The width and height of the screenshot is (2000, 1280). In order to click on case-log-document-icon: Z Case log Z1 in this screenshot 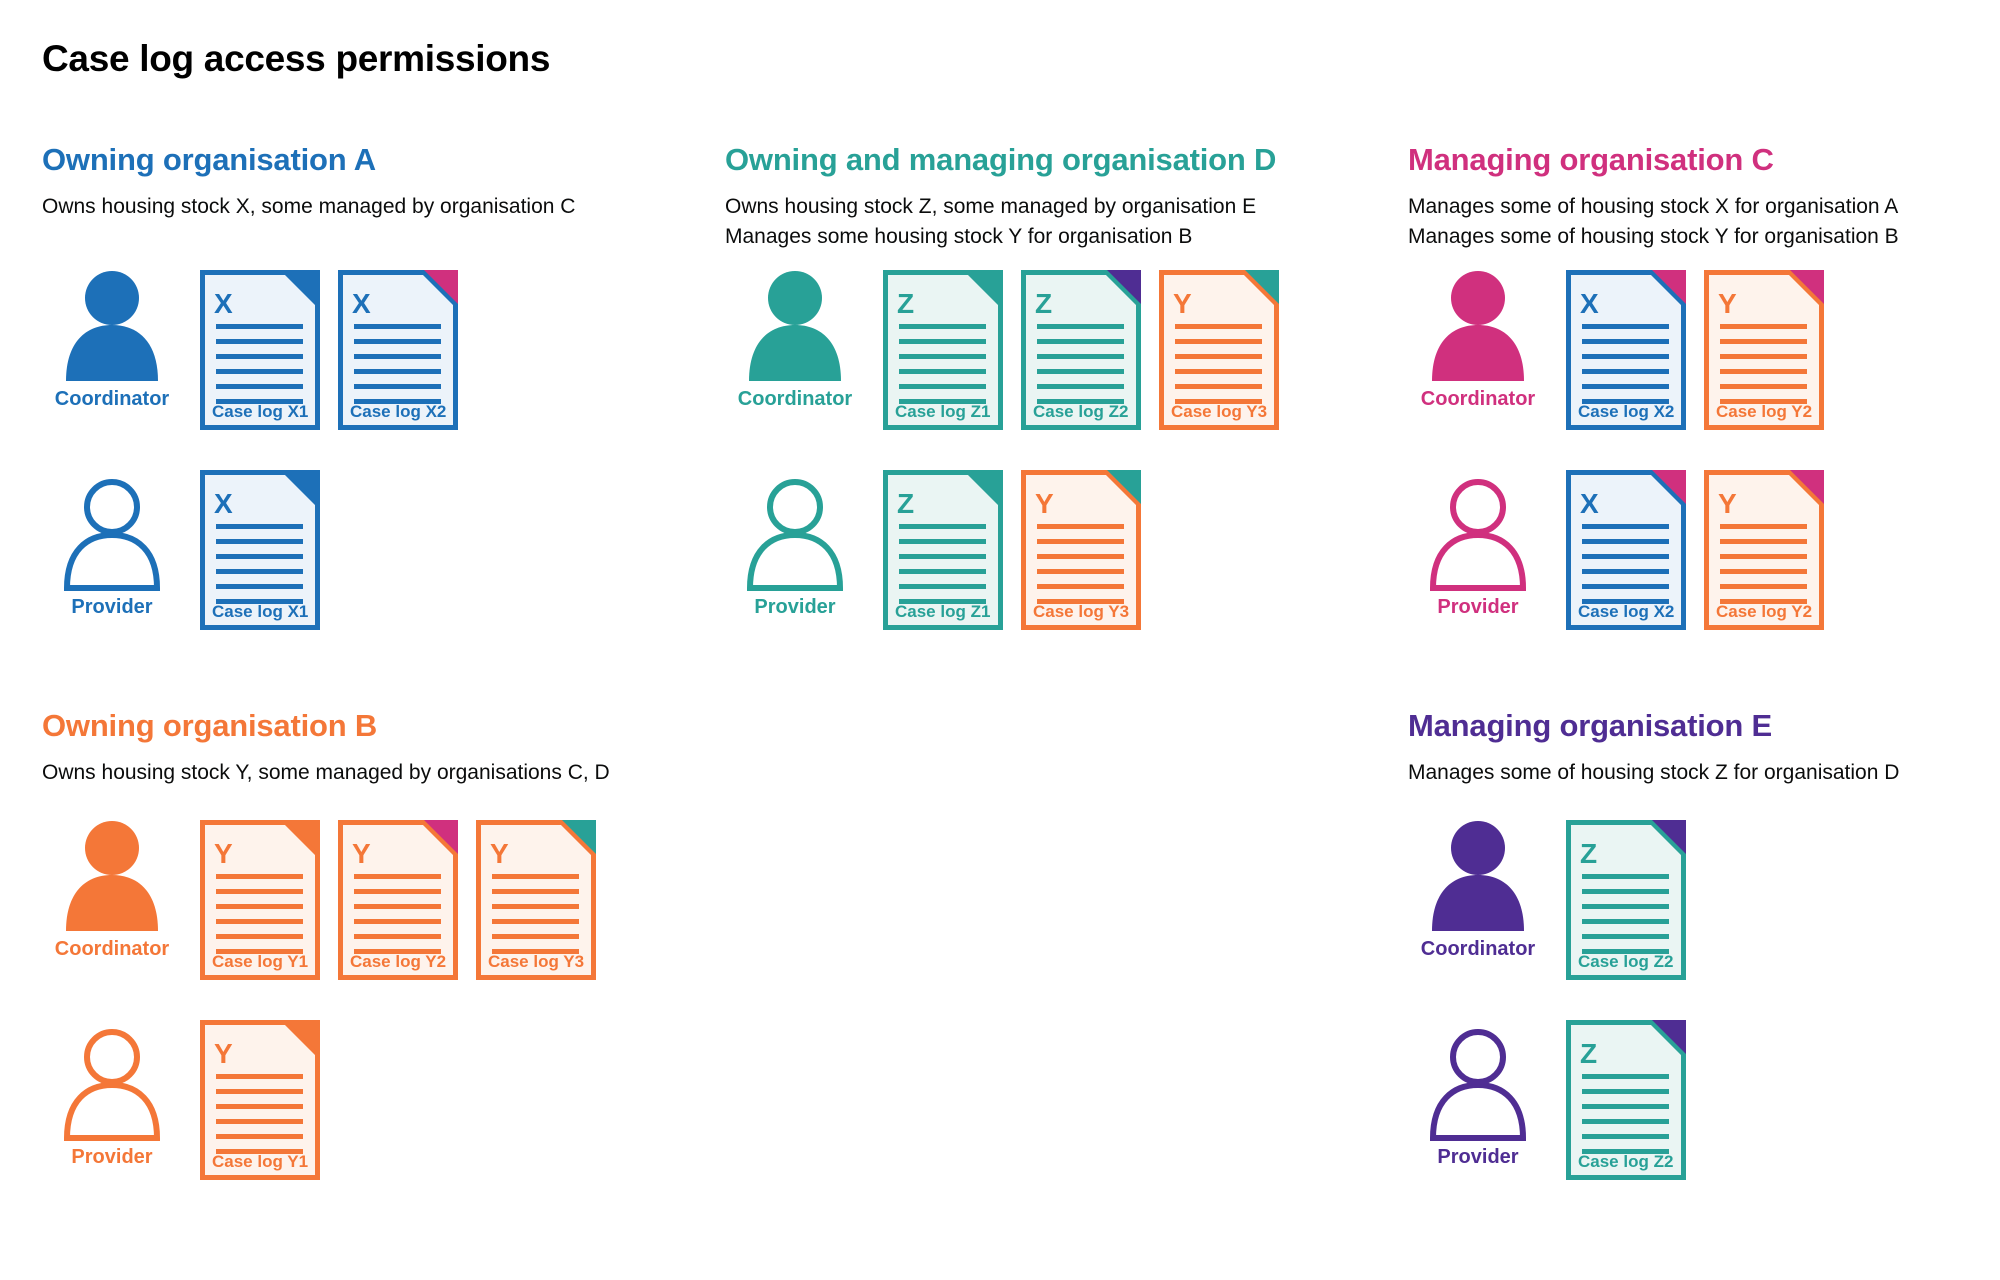, I will do `click(943, 550)`.